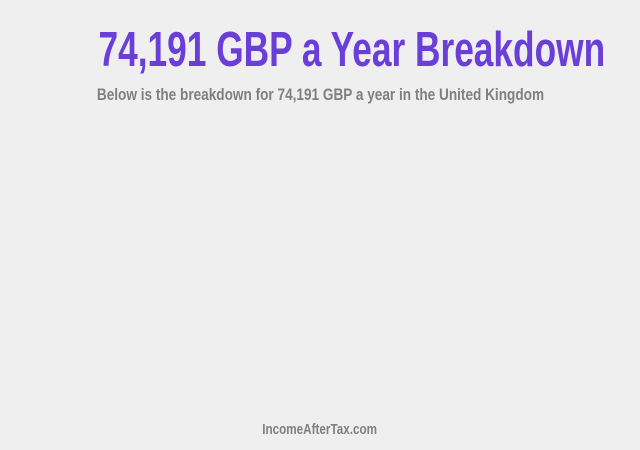  I want to click on site-link: IncomeAfterTax.com, so click(320, 429).